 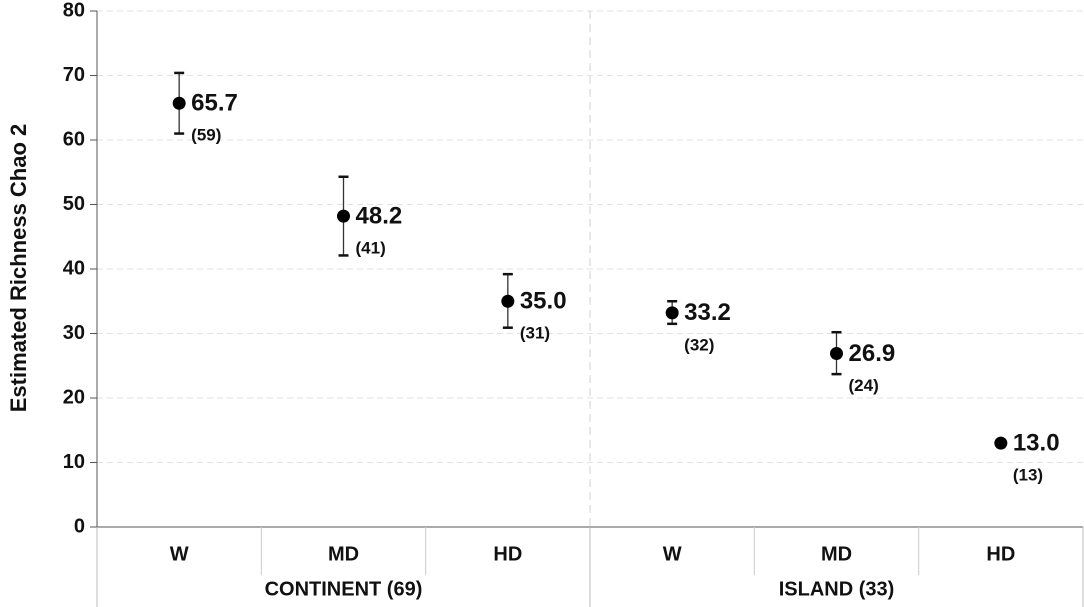 I want to click on y-tick-label: 10, so click(x=74, y=462).